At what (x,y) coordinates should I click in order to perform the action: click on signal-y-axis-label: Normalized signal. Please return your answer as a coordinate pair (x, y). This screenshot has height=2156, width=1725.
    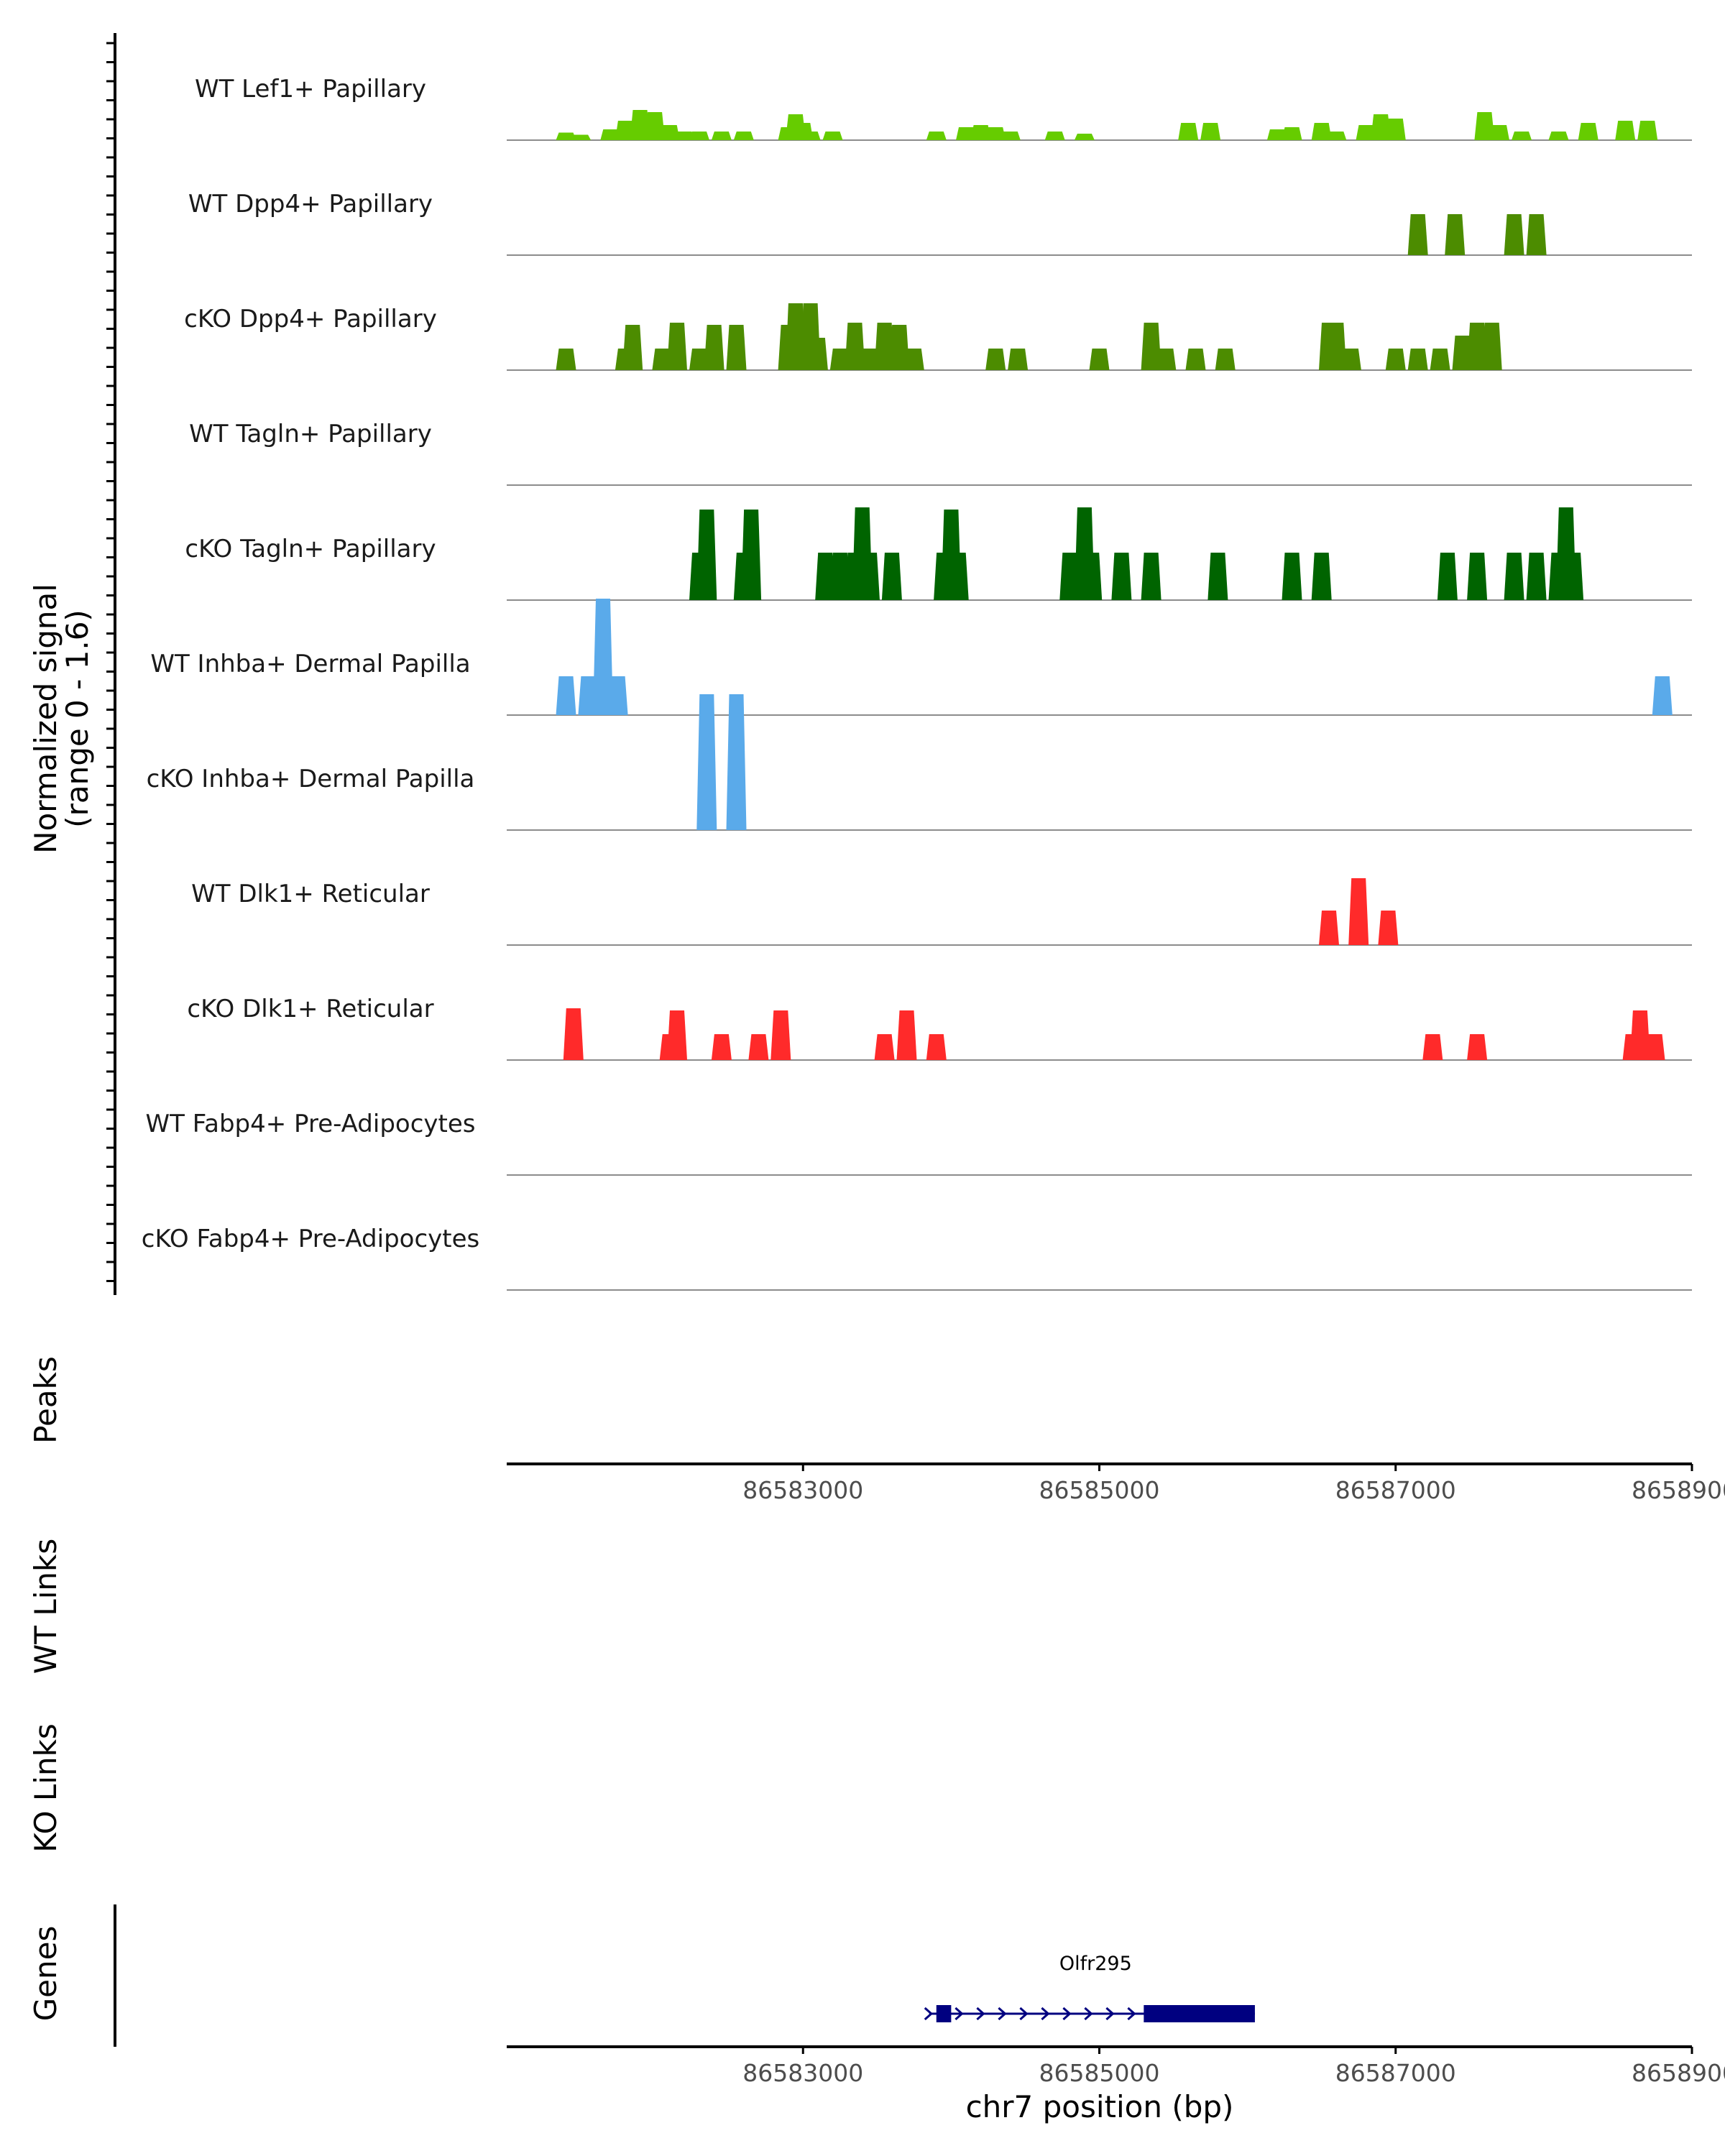
    Looking at the image, I should click on (45, 719).